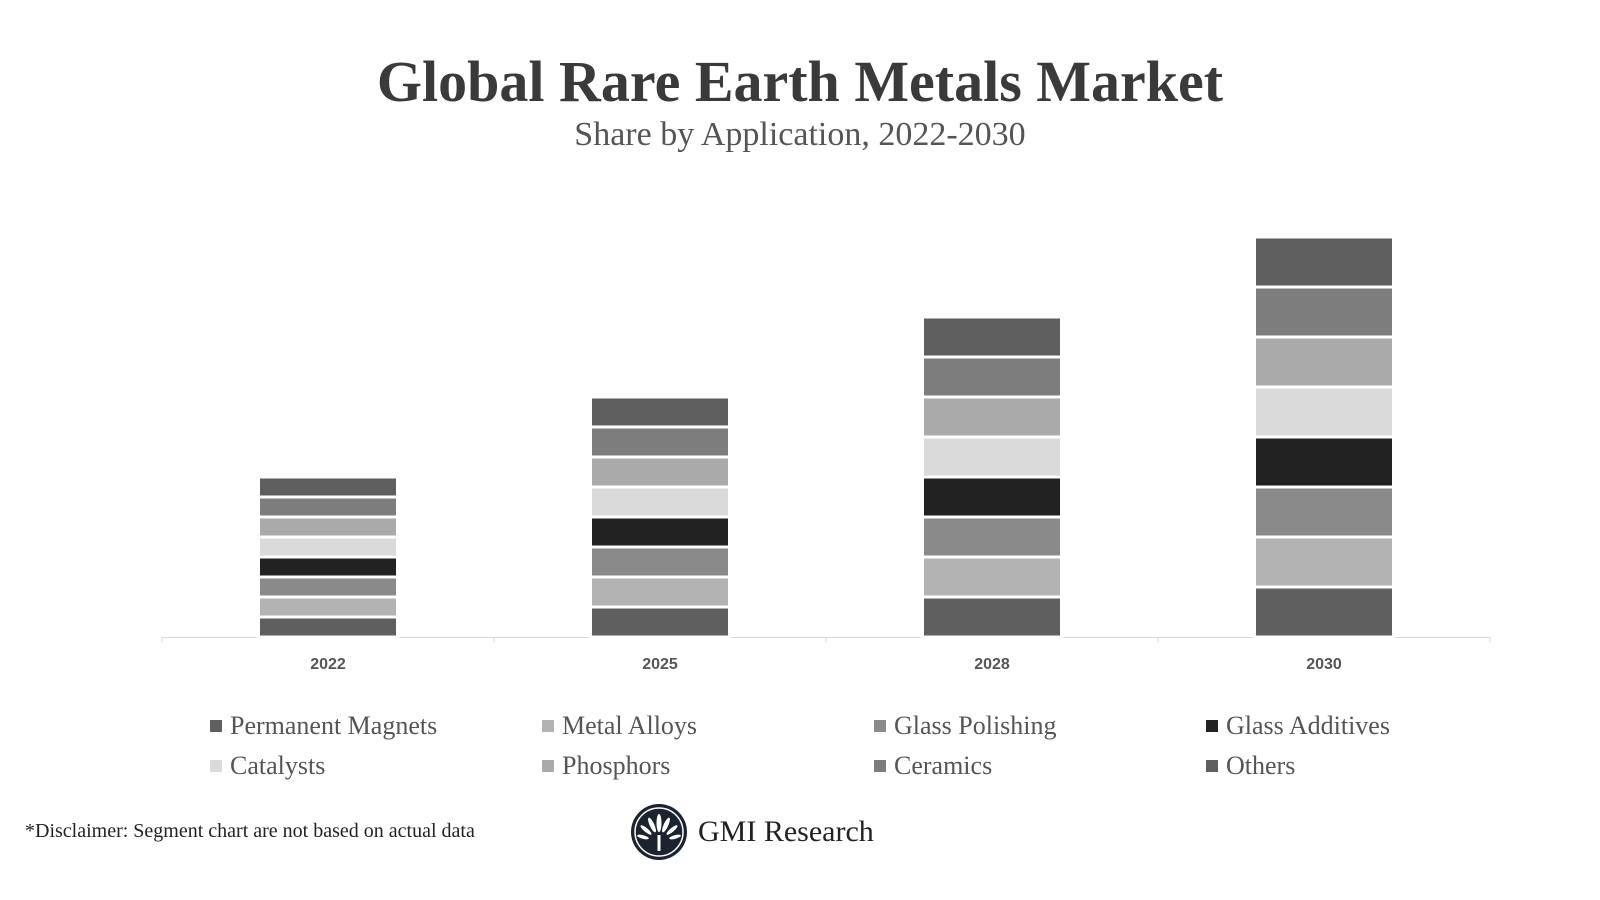  What do you see at coordinates (708, 725) in the screenshot?
I see `legend-item: Metal Alloys` at bounding box center [708, 725].